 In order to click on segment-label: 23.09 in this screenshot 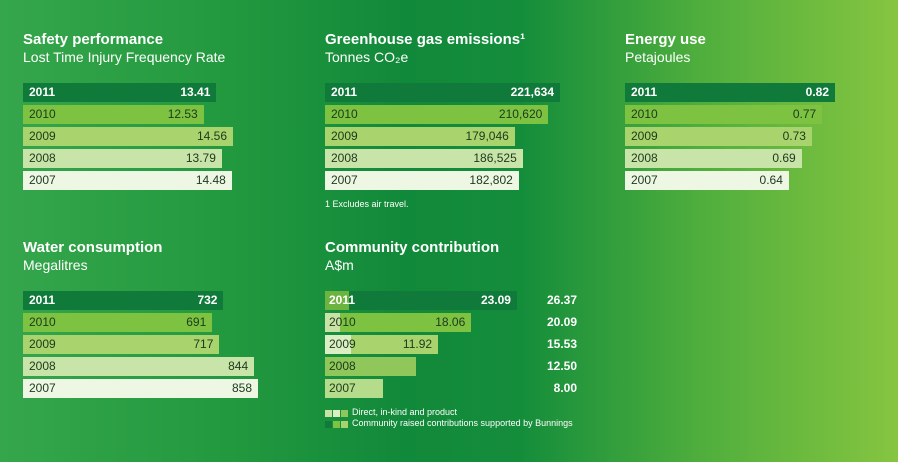, I will do `click(495, 300)`.